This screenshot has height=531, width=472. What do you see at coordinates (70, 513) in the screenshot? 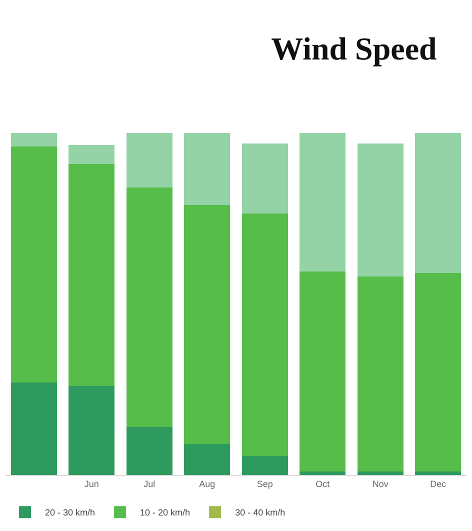
I see `legend-label: 20 - 30 km/h` at bounding box center [70, 513].